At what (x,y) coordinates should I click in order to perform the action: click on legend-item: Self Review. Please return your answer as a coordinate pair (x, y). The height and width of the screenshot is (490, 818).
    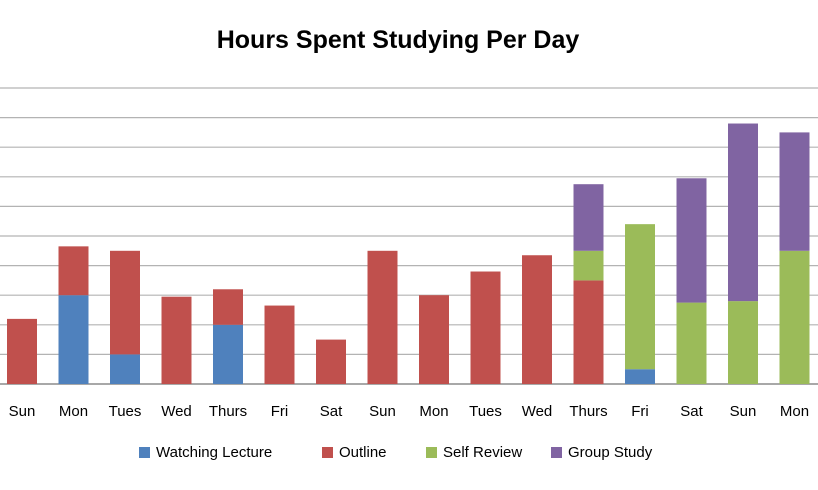
    Looking at the image, I should click on (474, 452).